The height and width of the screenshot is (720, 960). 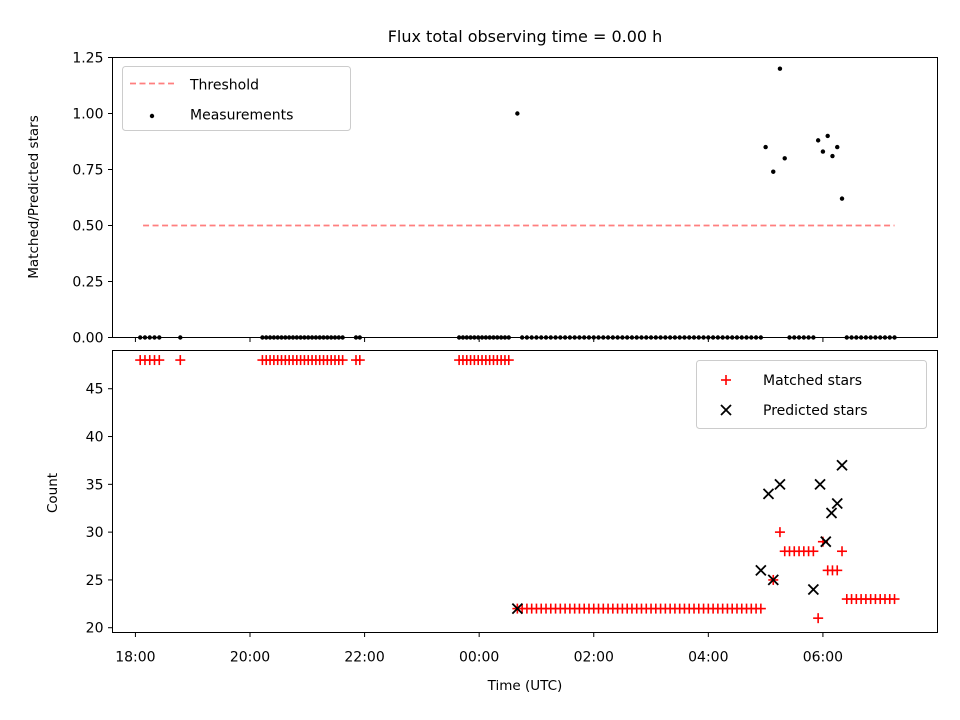 What do you see at coordinates (364, 658) in the screenshot?
I see `x-tick-label: 22:00` at bounding box center [364, 658].